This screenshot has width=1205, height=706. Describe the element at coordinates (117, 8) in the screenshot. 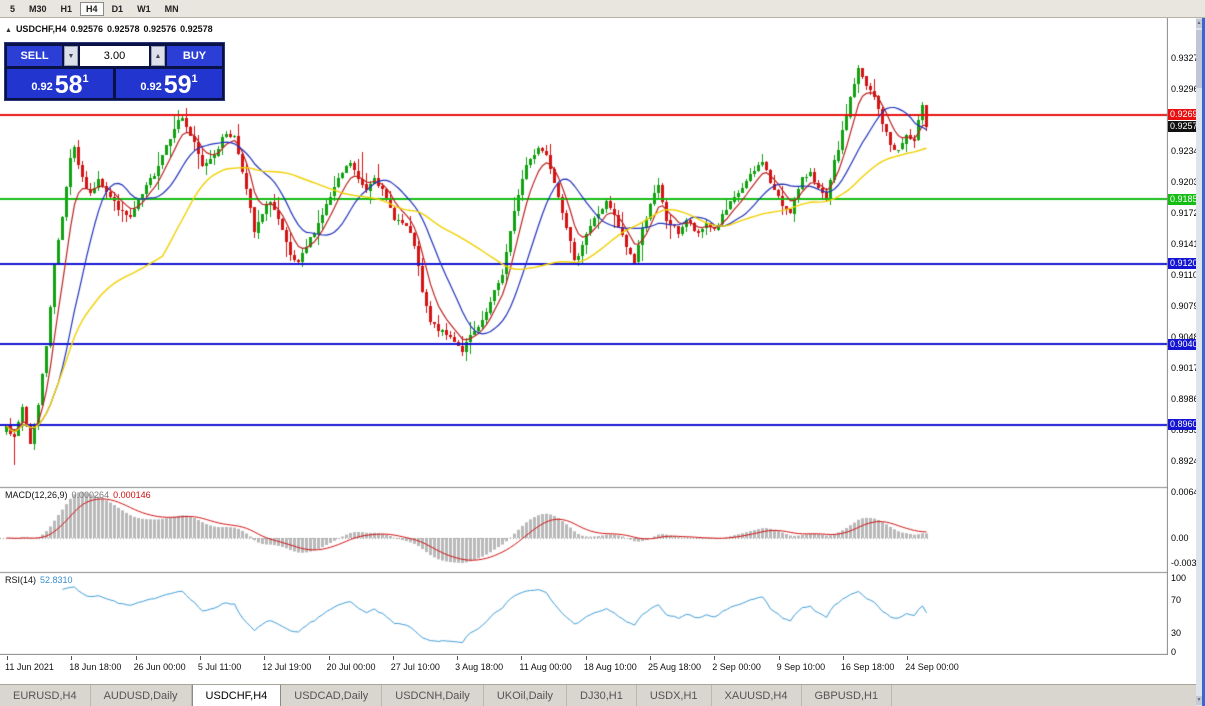

I see `timeframe-button-d1: D1` at that location.